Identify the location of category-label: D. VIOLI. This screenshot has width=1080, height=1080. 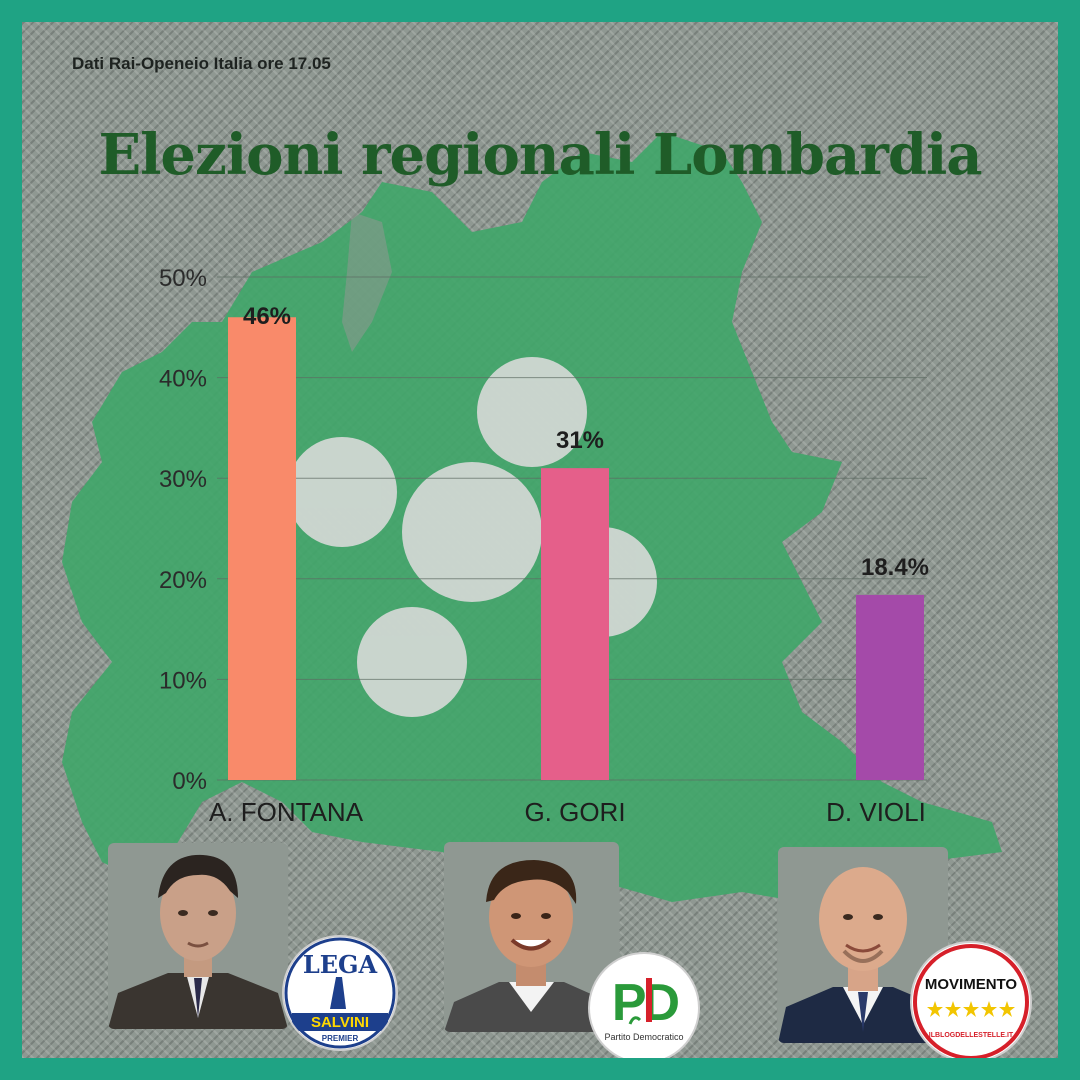
(876, 812).